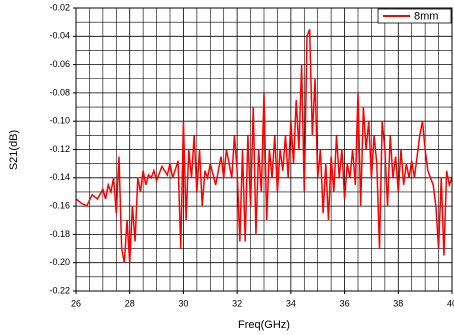 Image resolution: width=454 pixels, height=335 pixels. What do you see at coordinates (59, 121) in the screenshot?
I see `y-tick-label: -0.10` at bounding box center [59, 121].